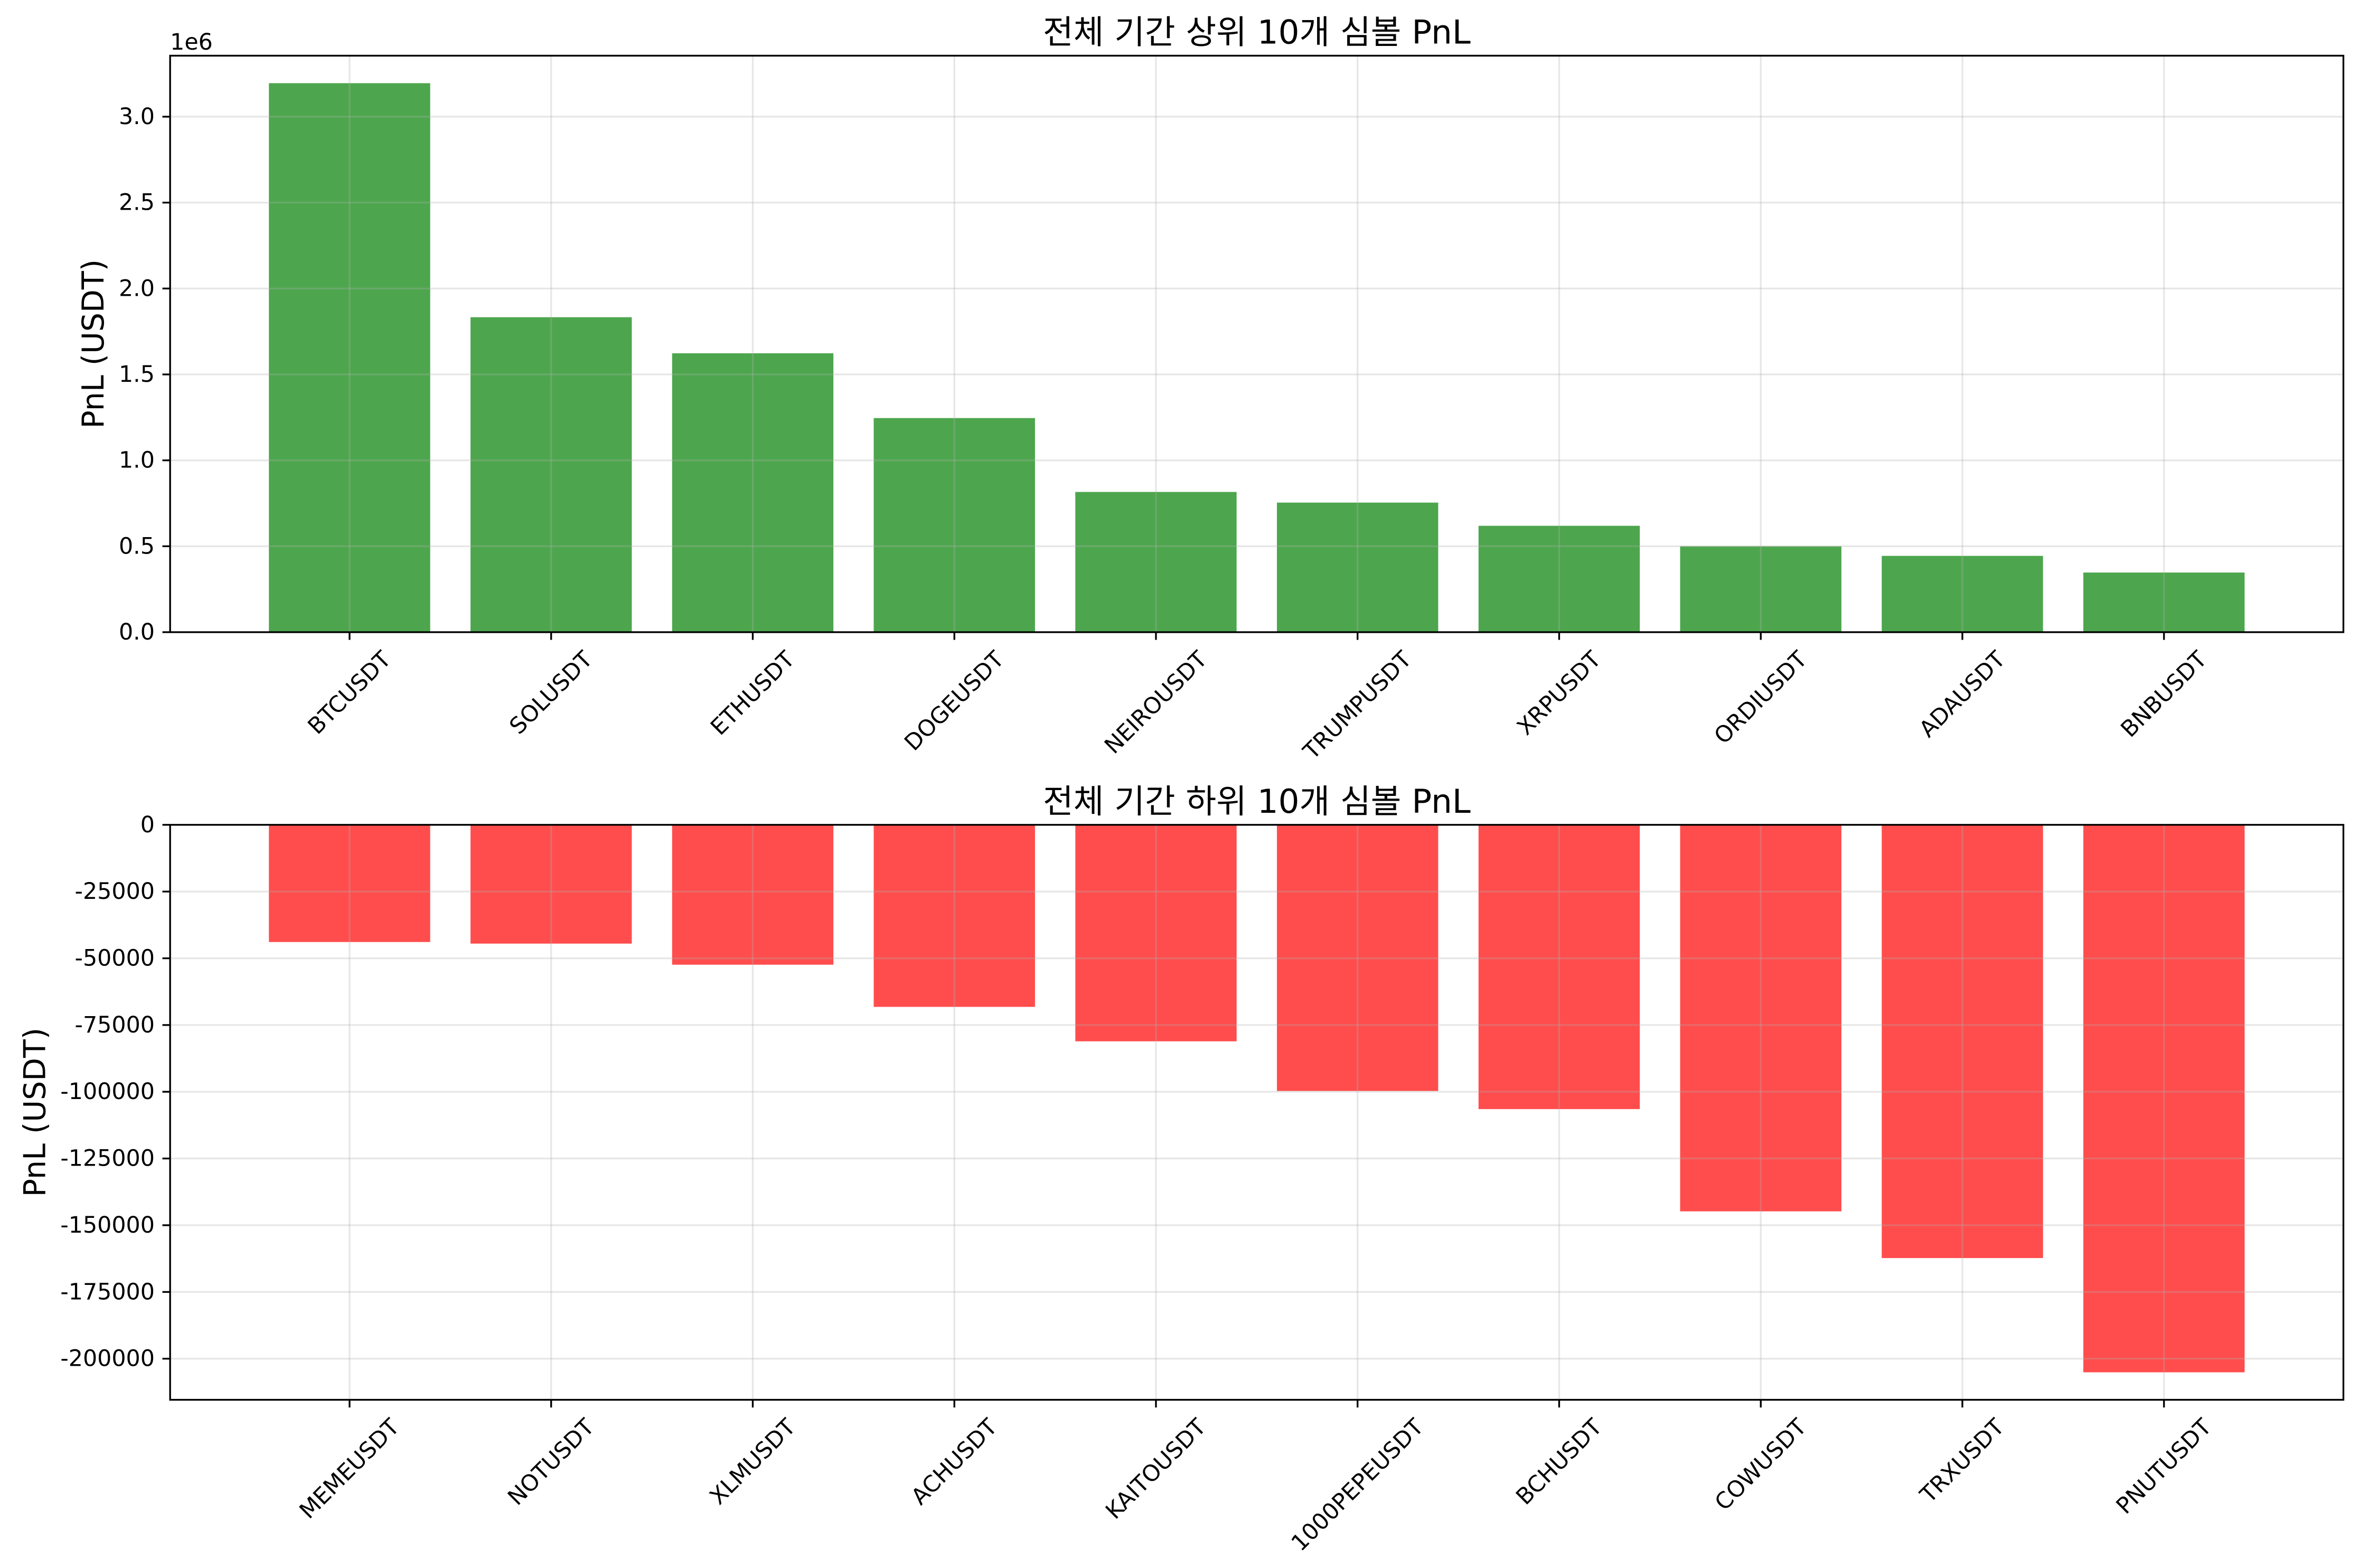 Image resolution: width=2360 pixels, height=1568 pixels. I want to click on y-tick-label: 0, so click(147, 825).